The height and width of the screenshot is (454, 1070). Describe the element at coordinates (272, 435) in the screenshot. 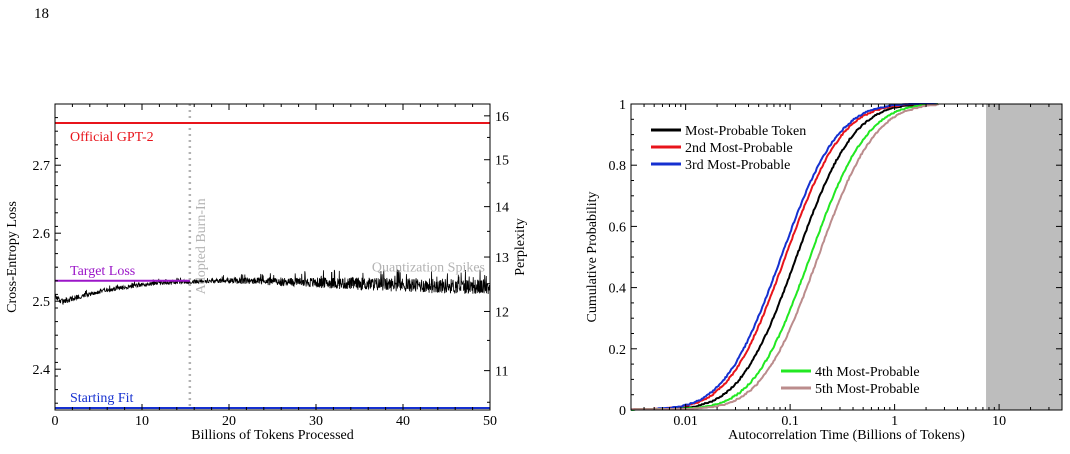

I see `left-x-axis-title: Billions of Tokens Processed` at that location.